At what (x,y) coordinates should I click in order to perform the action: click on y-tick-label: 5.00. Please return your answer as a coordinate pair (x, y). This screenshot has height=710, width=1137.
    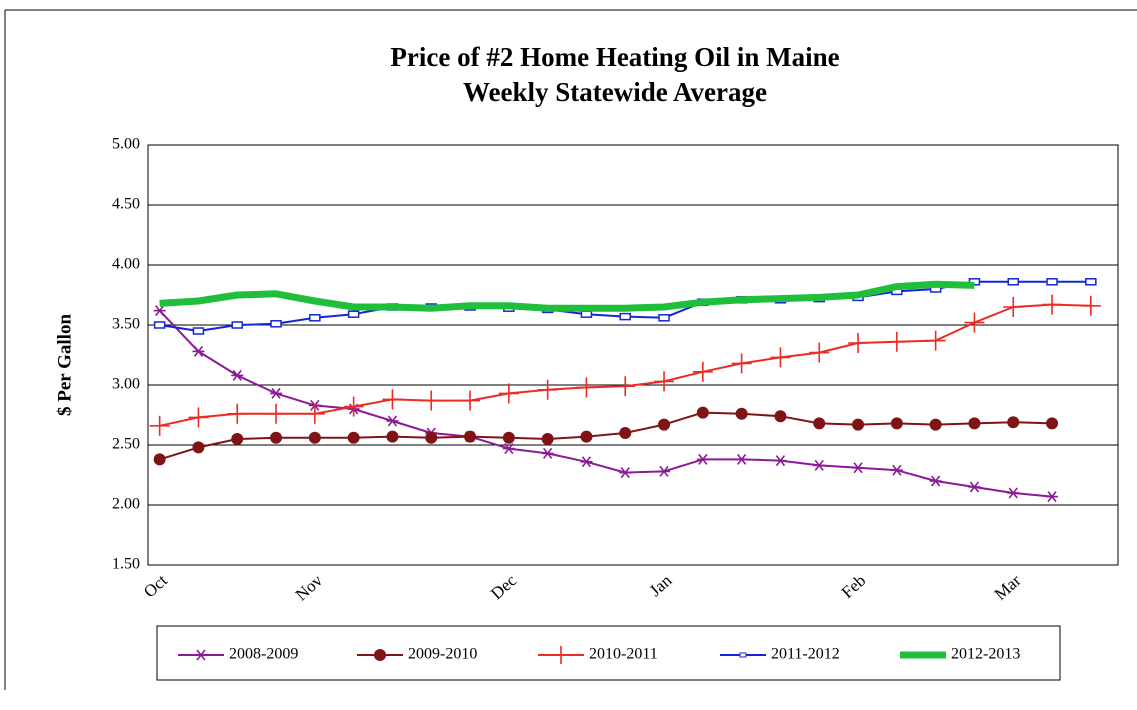
    Looking at the image, I should click on (126, 144).